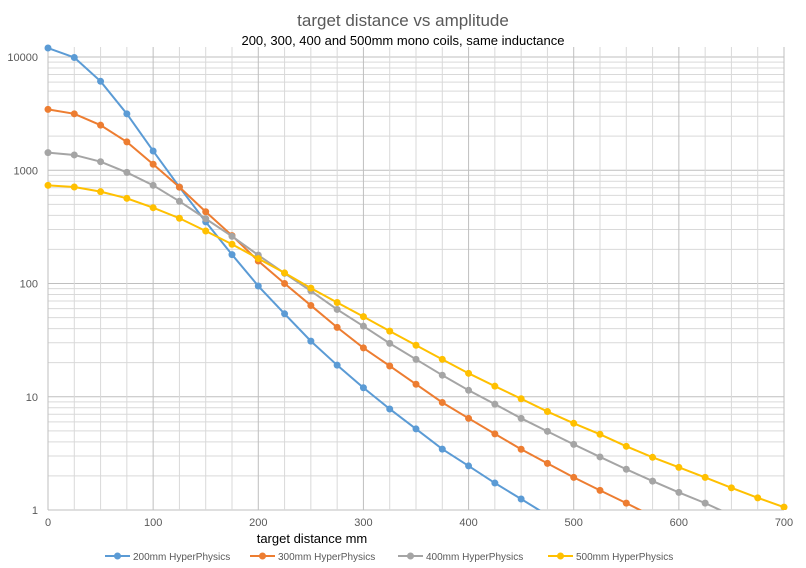 This screenshot has height=568, width=806. What do you see at coordinates (258, 523) in the screenshot?
I see `x-tick-label: 200` at bounding box center [258, 523].